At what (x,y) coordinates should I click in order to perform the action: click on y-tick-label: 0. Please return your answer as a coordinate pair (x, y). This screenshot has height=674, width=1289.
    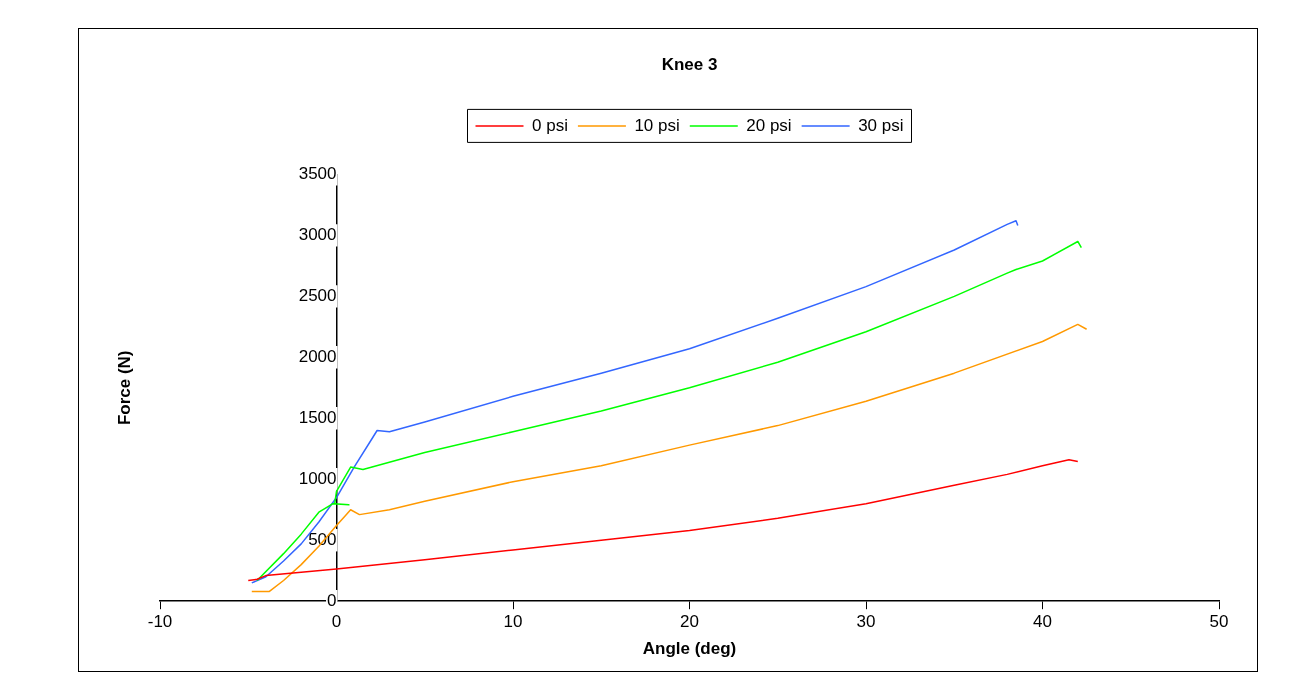
    Looking at the image, I should click on (332, 600).